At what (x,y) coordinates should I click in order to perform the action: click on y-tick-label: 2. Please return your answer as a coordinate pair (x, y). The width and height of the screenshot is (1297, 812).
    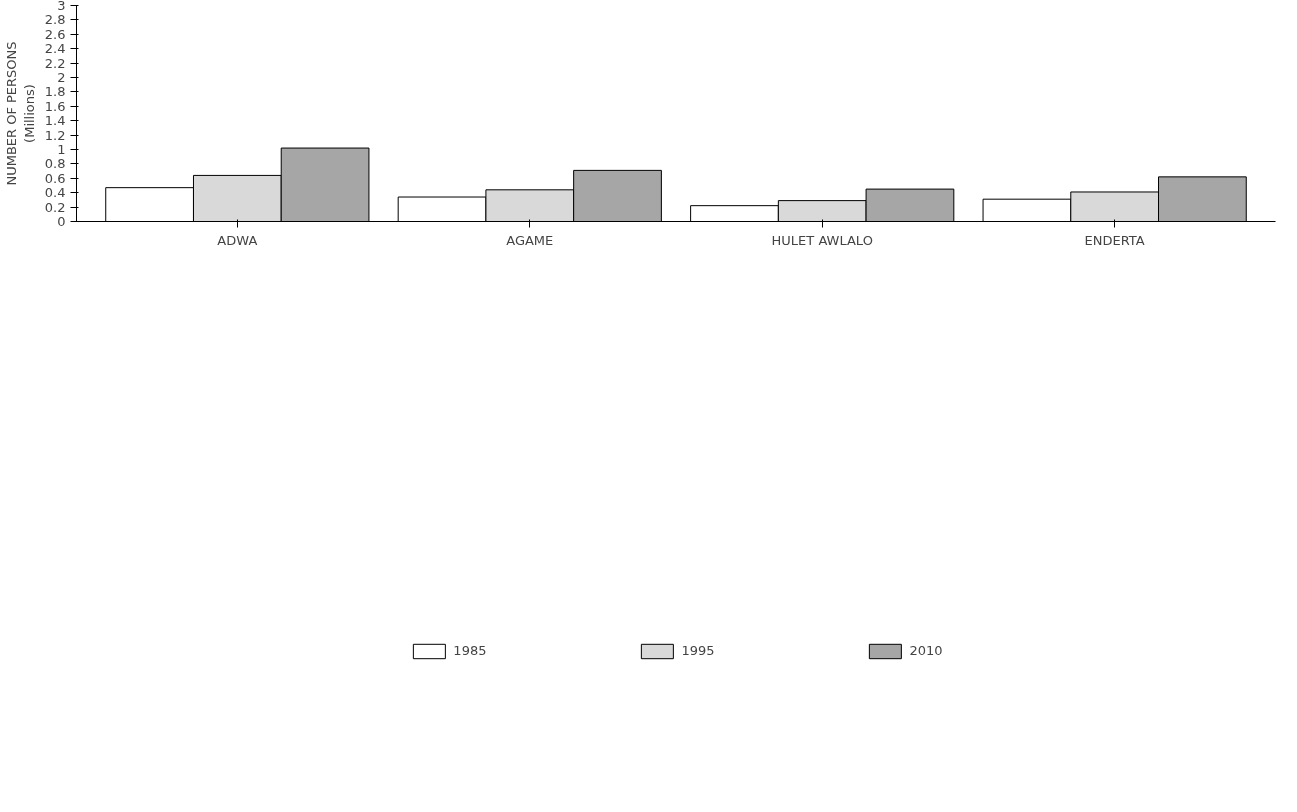
    Looking at the image, I should click on (61, 77).